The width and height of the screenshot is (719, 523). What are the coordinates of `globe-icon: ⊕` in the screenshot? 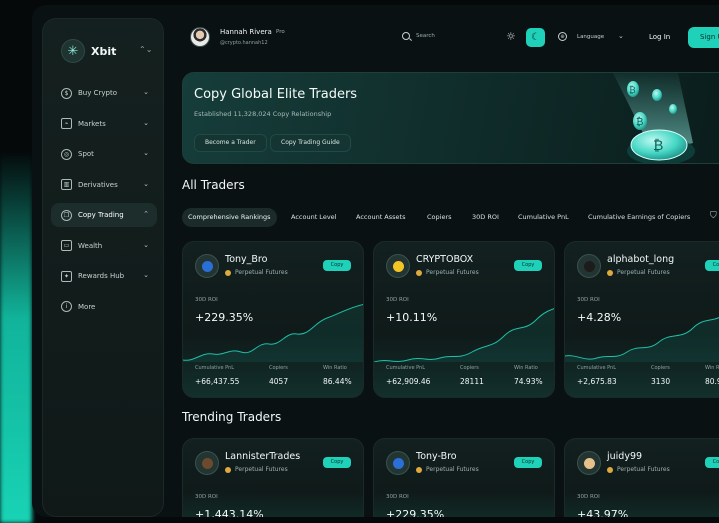 It's located at (562, 36).